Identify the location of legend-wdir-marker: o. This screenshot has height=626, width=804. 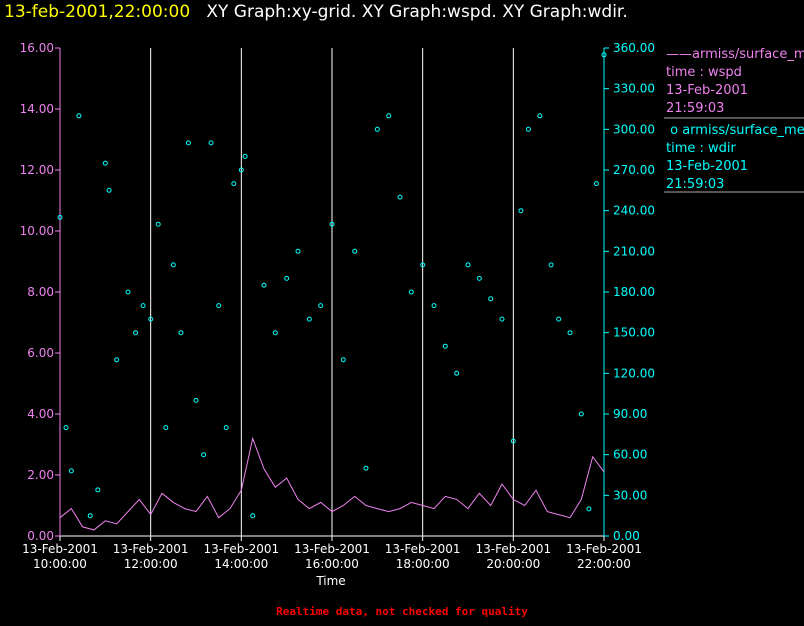
(674, 130).